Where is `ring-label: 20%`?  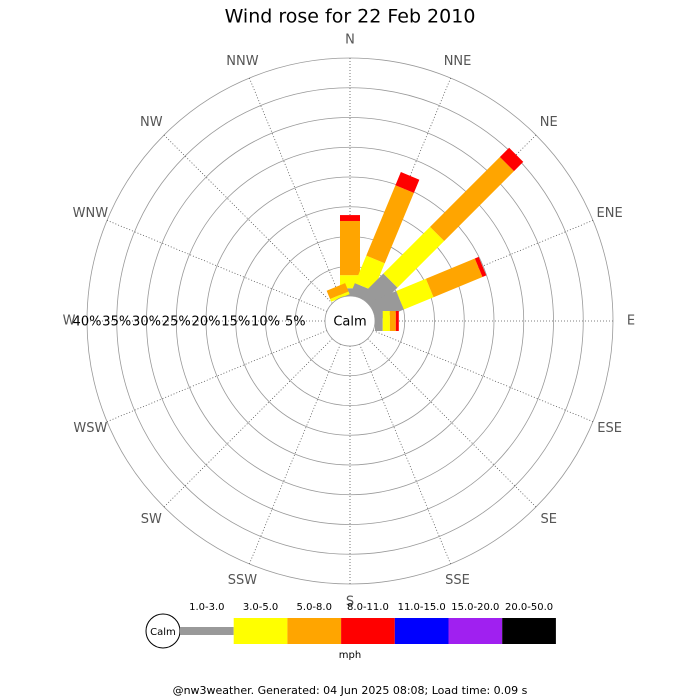
ring-label: 20% is located at coordinates (206, 322).